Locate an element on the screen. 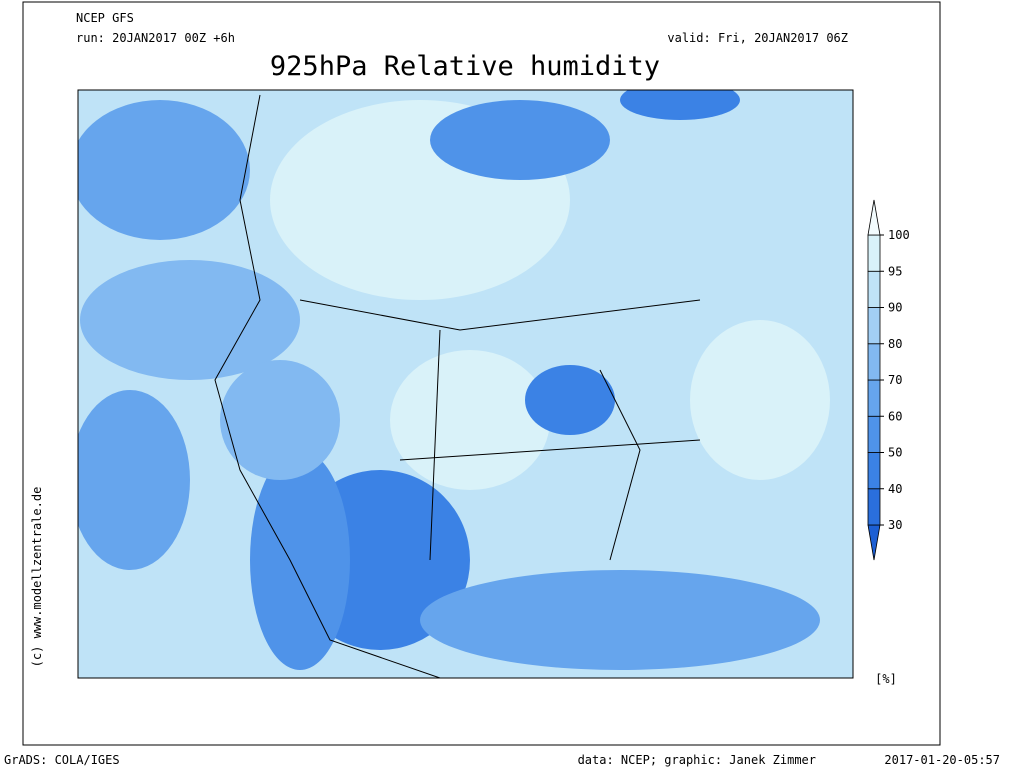  colorbar-tick-label: 40 is located at coordinates (895, 489).